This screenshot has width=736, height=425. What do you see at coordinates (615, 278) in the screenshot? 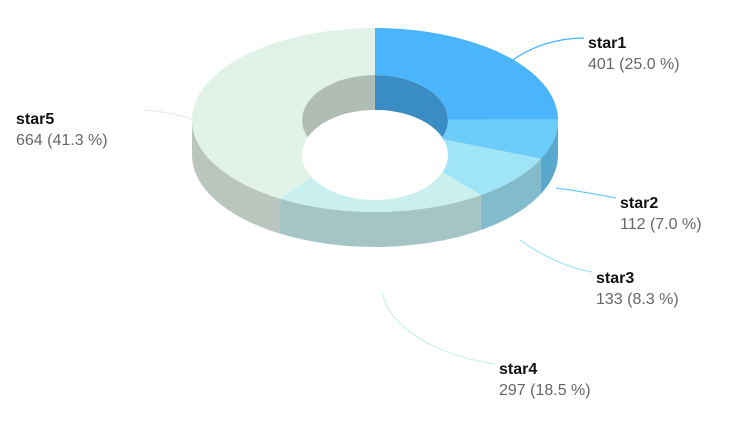
I see `label-name-star3: star3` at bounding box center [615, 278].